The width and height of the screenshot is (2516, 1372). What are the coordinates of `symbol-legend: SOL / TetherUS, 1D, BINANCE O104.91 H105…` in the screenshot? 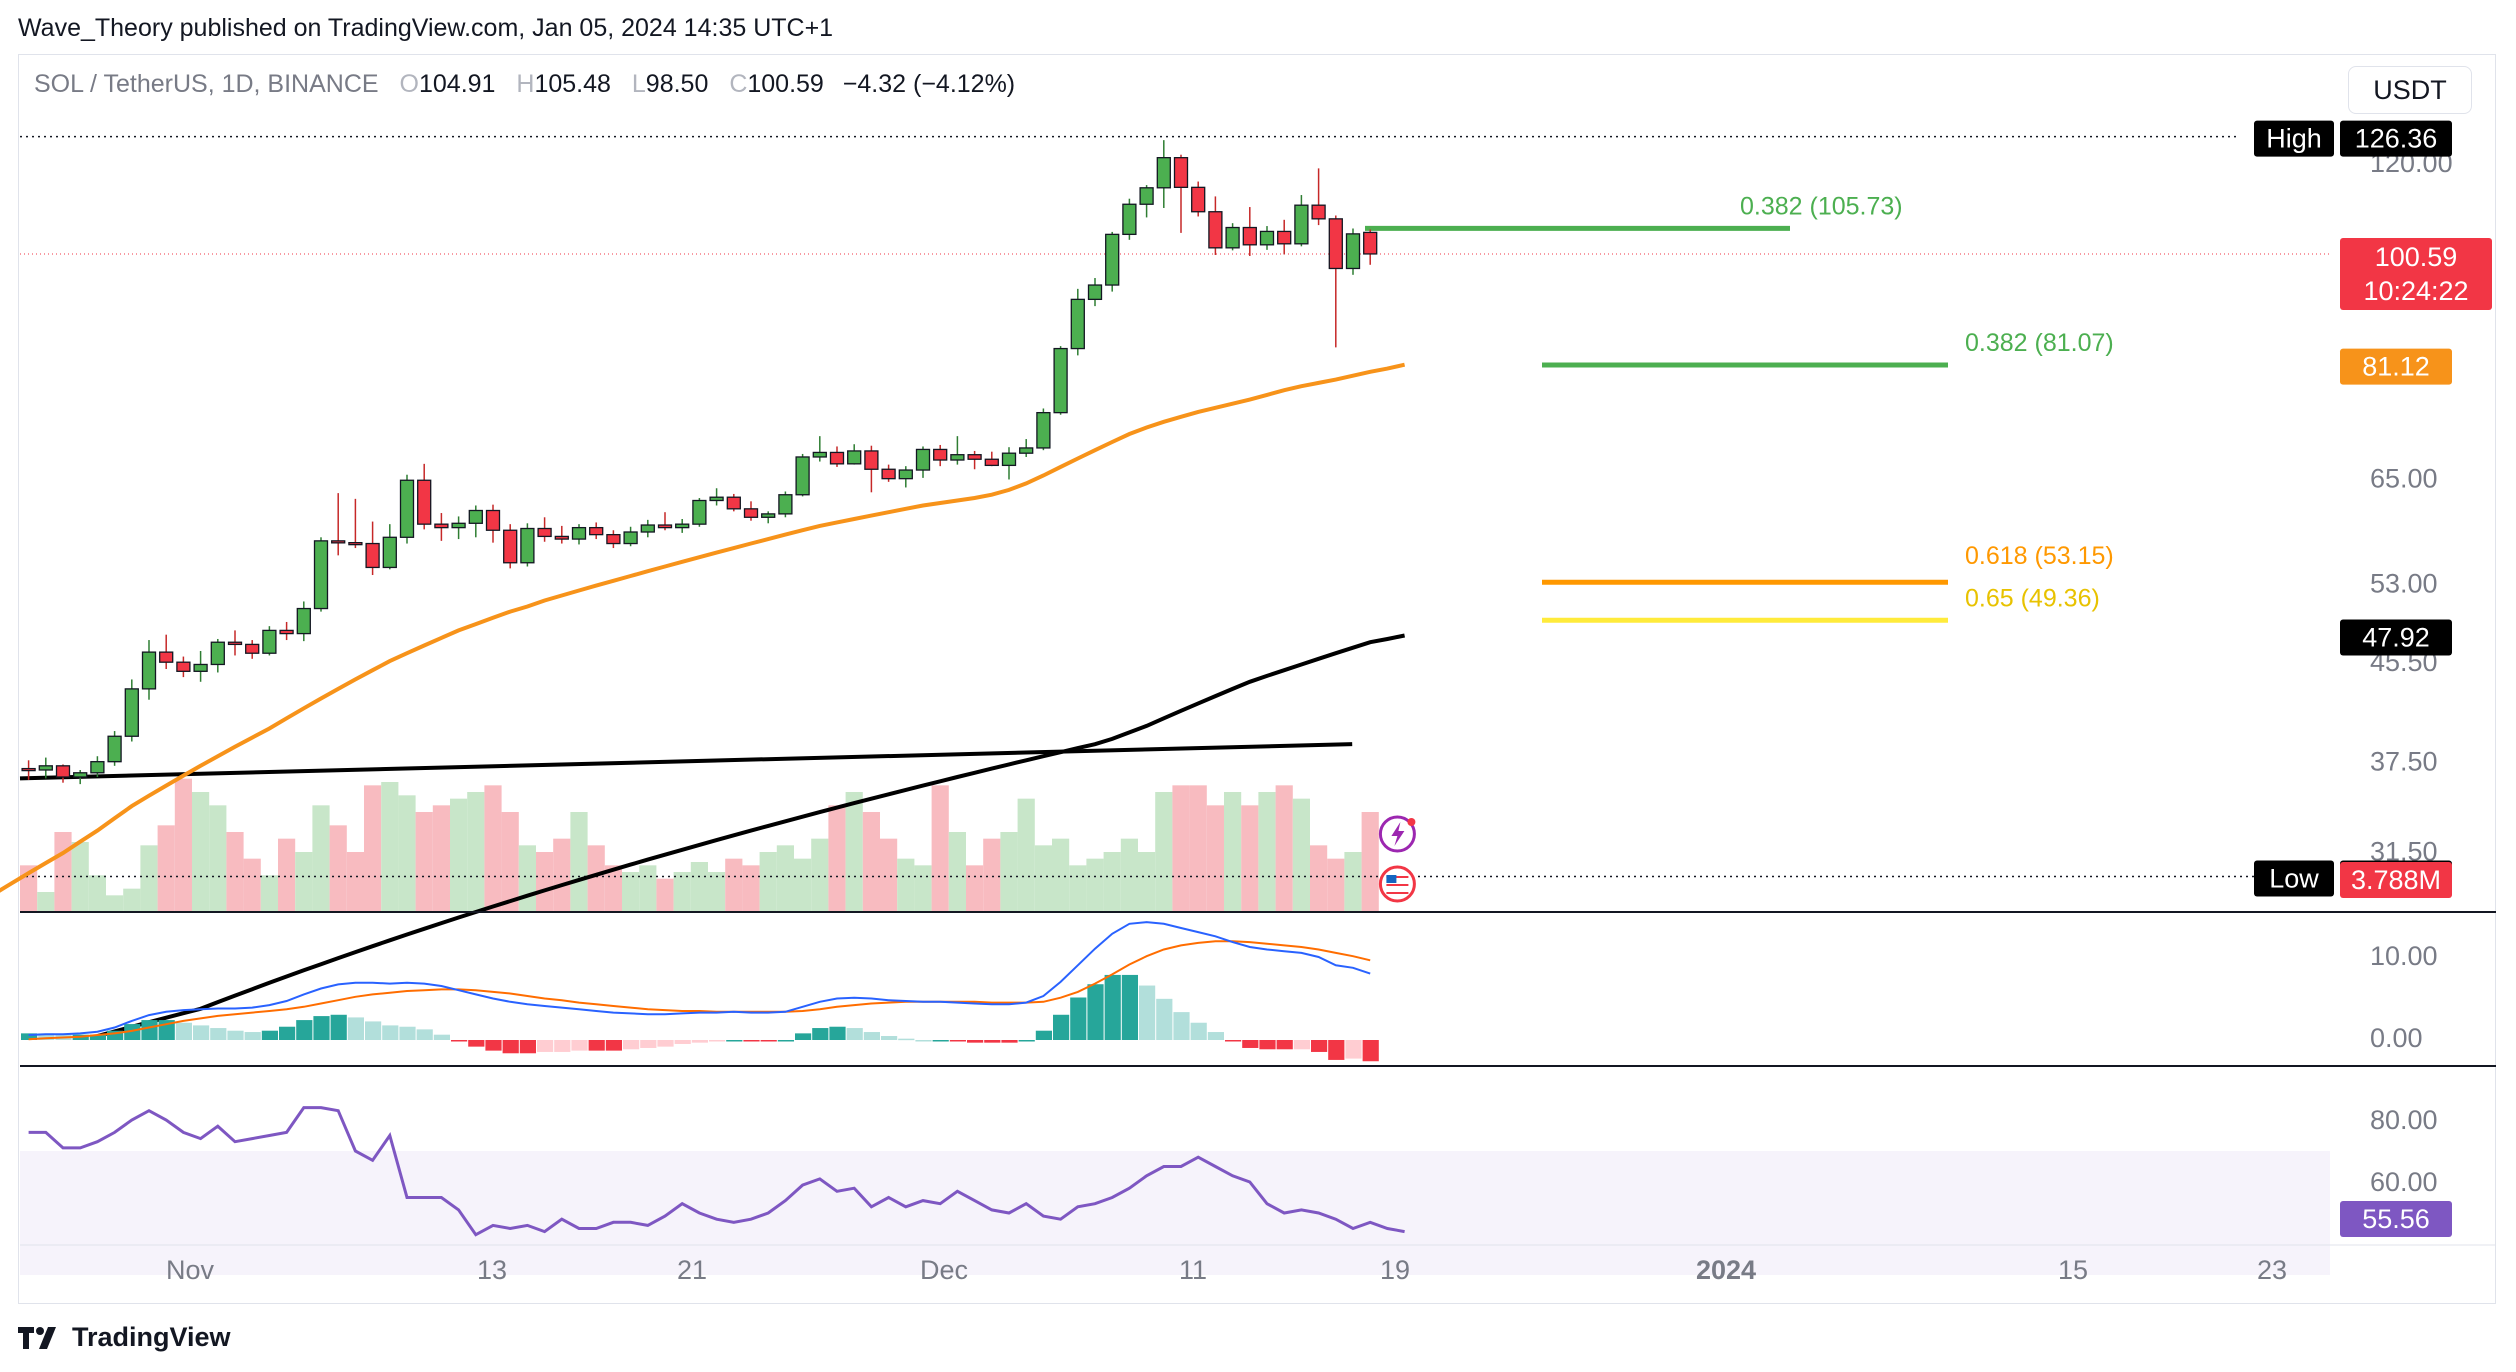 It's located at (524, 84).